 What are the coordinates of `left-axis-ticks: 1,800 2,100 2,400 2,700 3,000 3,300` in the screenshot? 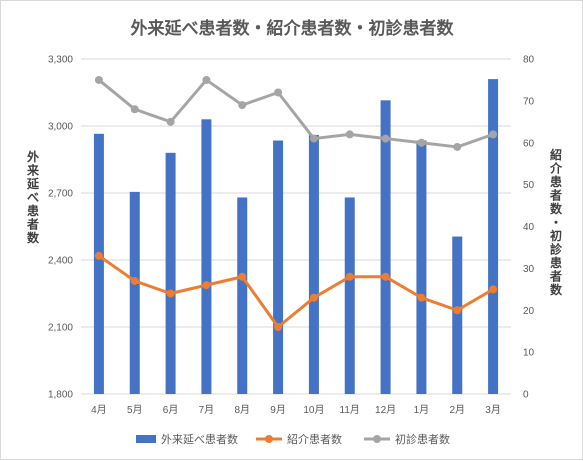 It's located at (60, 228).